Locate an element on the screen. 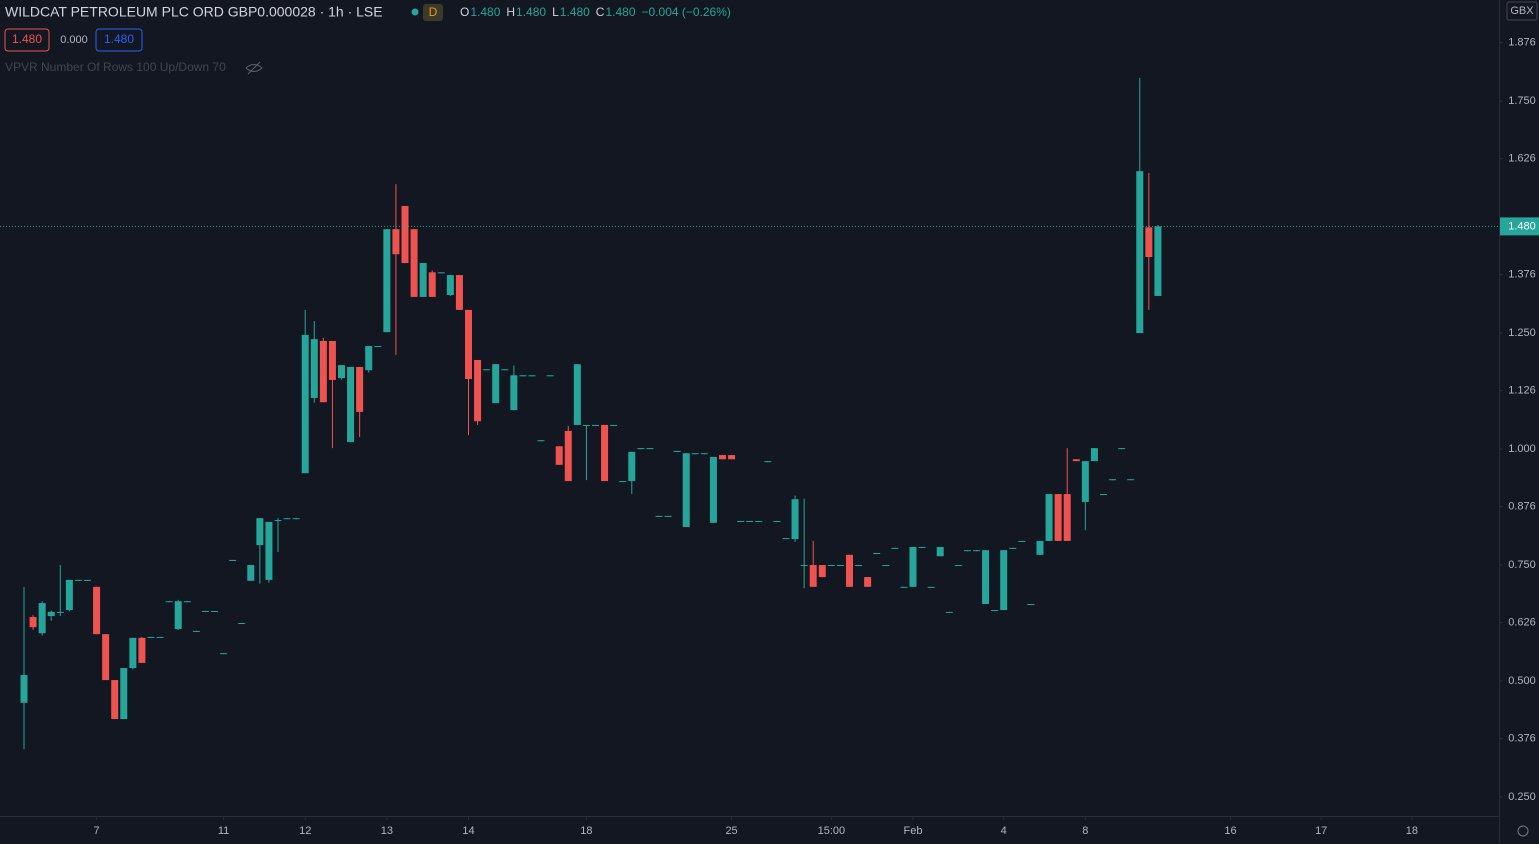 This screenshot has width=1539, height=844. y-tick-label: 1.000 is located at coordinates (1522, 449).